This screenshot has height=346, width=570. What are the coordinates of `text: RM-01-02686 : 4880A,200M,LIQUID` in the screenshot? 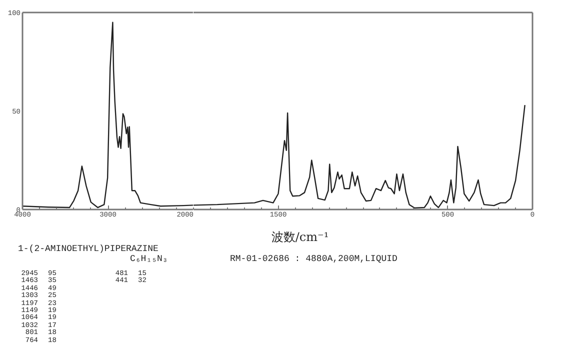 It's located at (314, 259).